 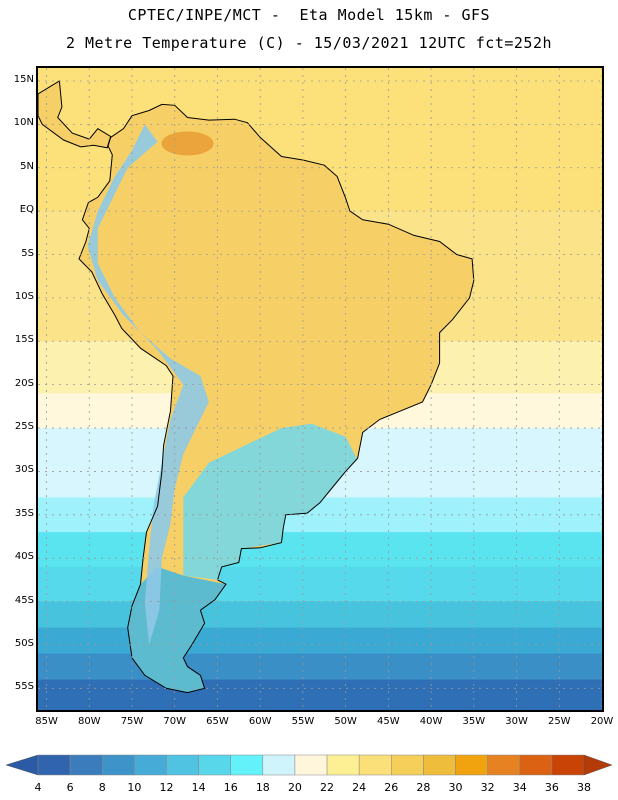 I want to click on longitude-tick-label: 30W, so click(x=516, y=721).